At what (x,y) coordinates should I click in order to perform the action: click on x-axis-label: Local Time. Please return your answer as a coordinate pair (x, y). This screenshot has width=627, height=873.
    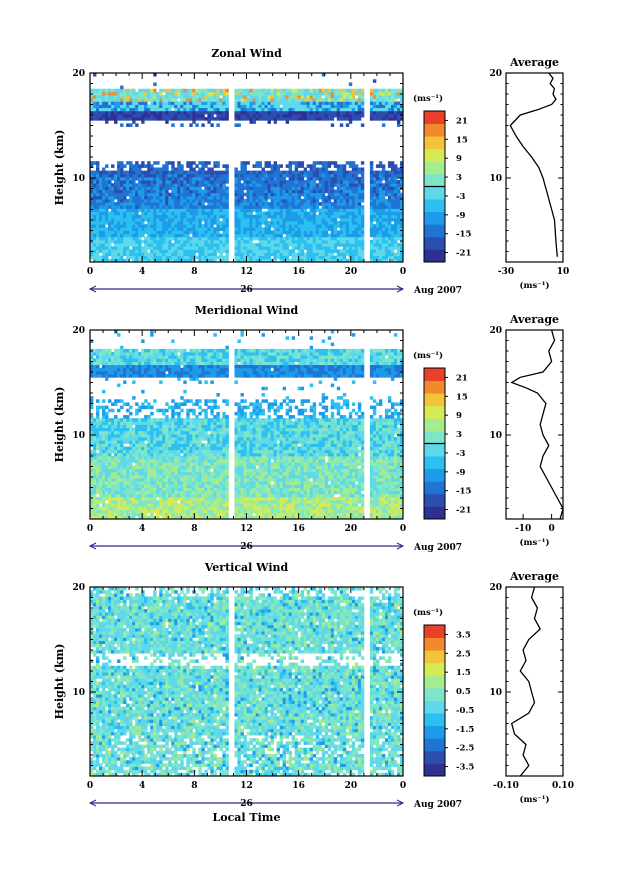
    Looking at the image, I should click on (247, 817).